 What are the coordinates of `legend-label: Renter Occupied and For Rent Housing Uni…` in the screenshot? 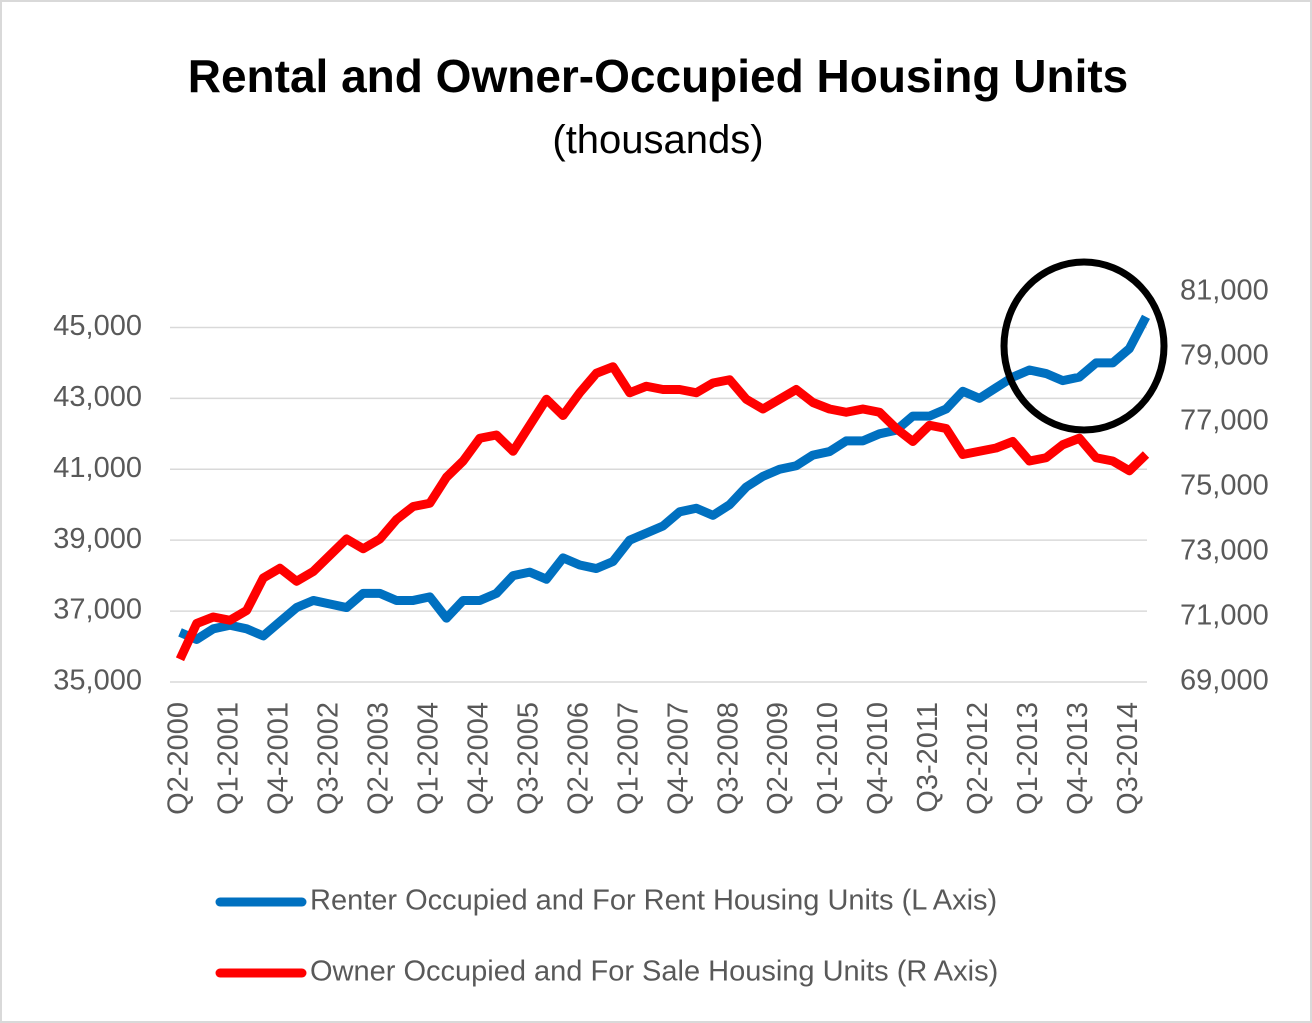 It's located at (653, 901).